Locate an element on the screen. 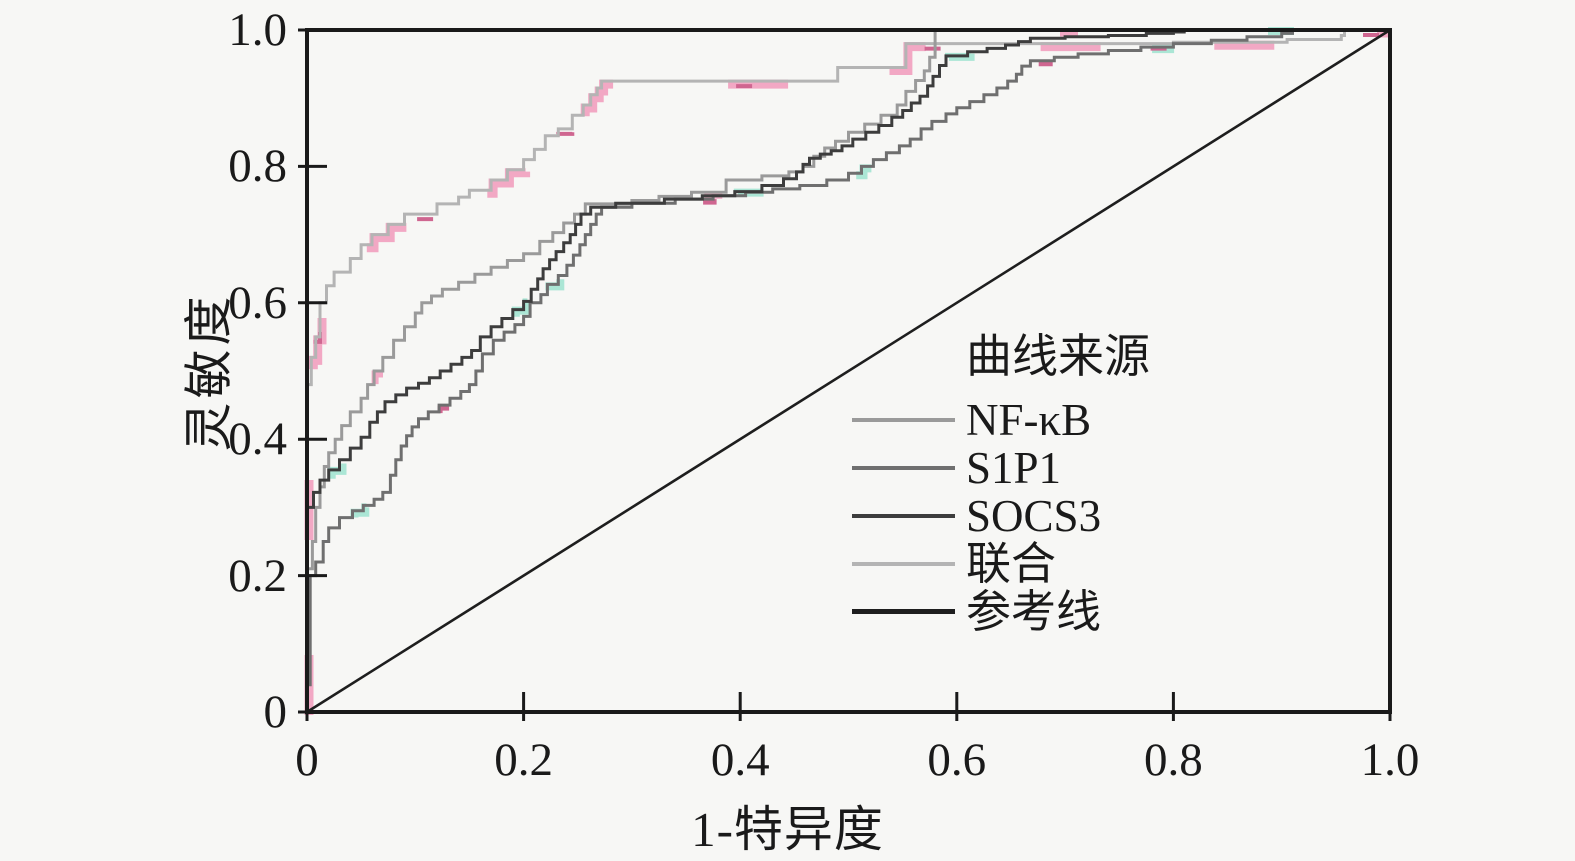 Image resolution: width=1575 pixels, height=861 pixels. x-tick-label: 1.0 is located at coordinates (1390, 760).